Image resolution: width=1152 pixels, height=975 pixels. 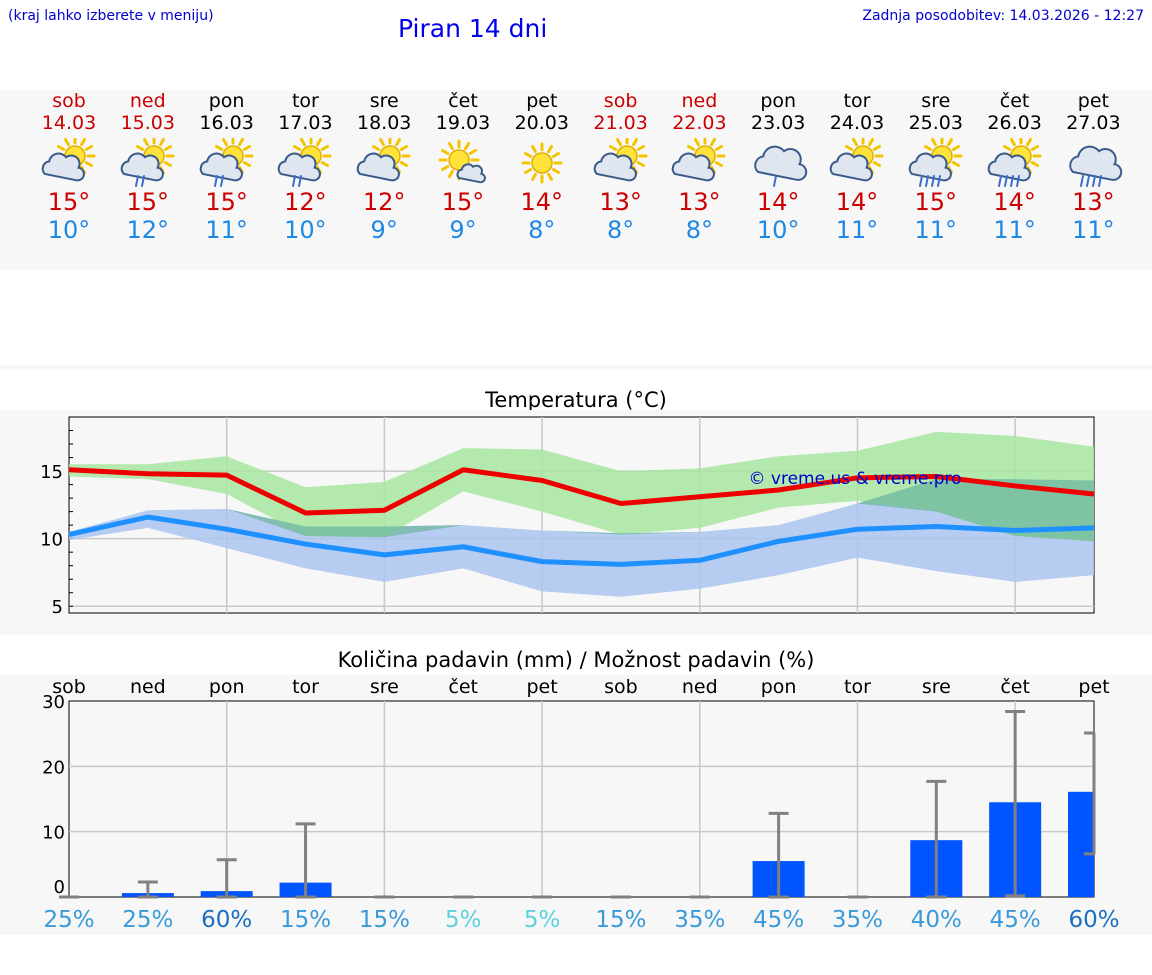 I want to click on day-column: sre 25.03 15° 11°, so click(x=936, y=167).